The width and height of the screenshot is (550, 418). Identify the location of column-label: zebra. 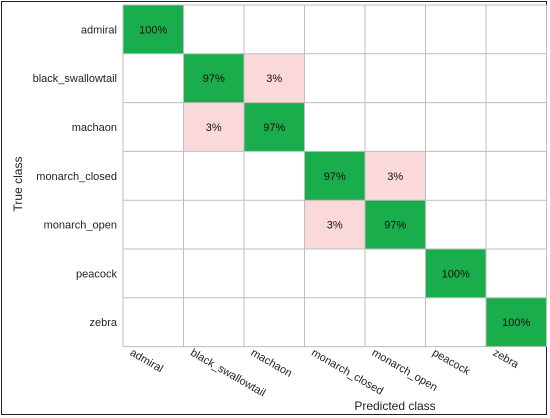
(506, 359).